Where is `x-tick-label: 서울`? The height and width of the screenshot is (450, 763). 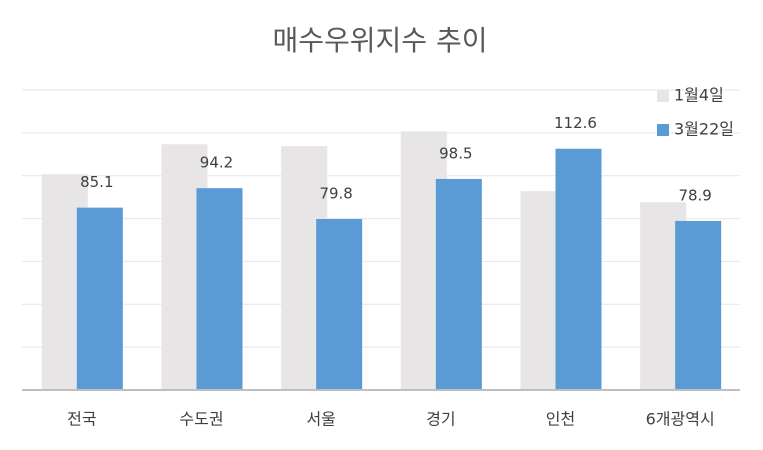 x-tick-label: 서울 is located at coordinates (320, 419).